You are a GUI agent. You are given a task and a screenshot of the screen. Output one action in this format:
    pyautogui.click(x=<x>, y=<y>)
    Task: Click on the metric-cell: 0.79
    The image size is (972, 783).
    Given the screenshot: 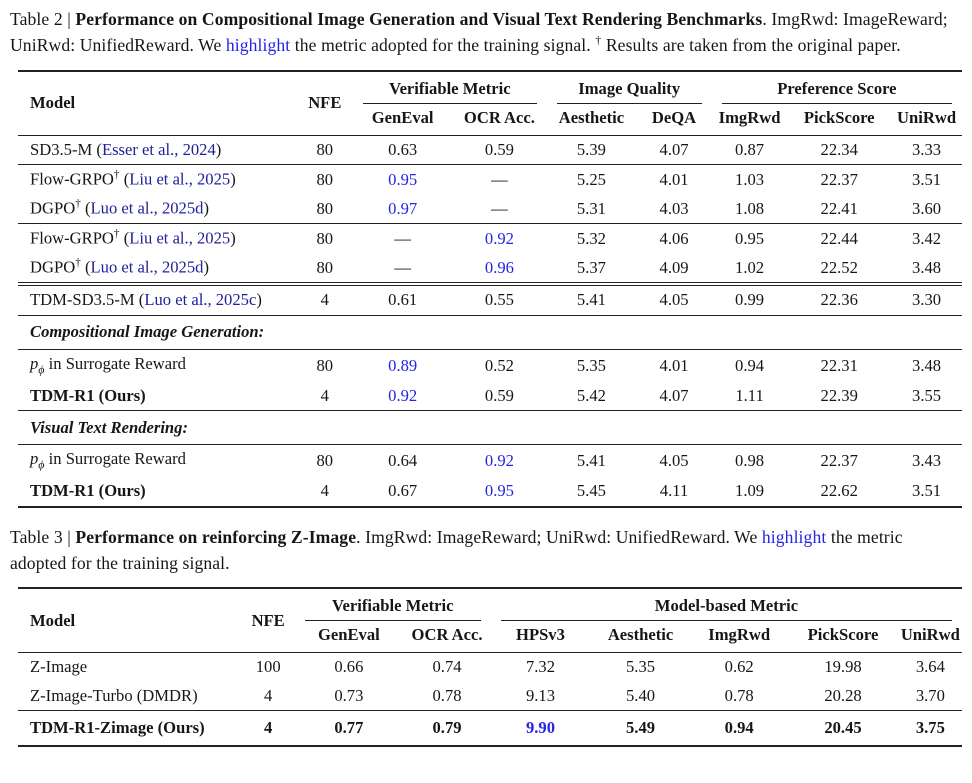 What is the action you would take?
    pyautogui.click(x=447, y=728)
    